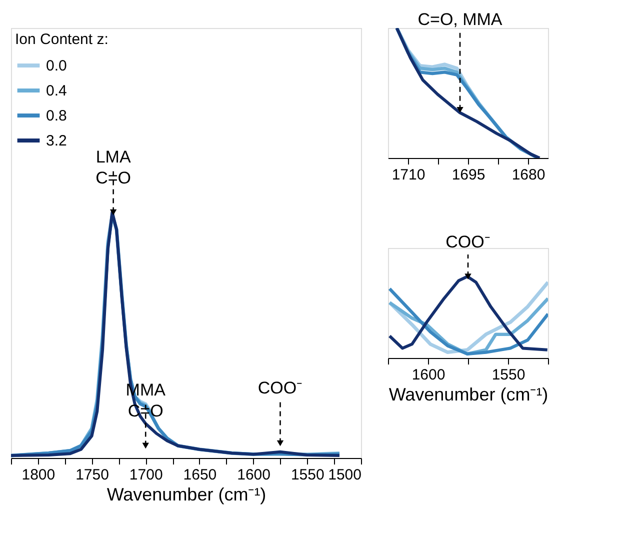 Image resolution: width=633 pixels, height=555 pixels. Describe the element at coordinates (56, 141) in the screenshot. I see `legend-label: 3.2` at that location.